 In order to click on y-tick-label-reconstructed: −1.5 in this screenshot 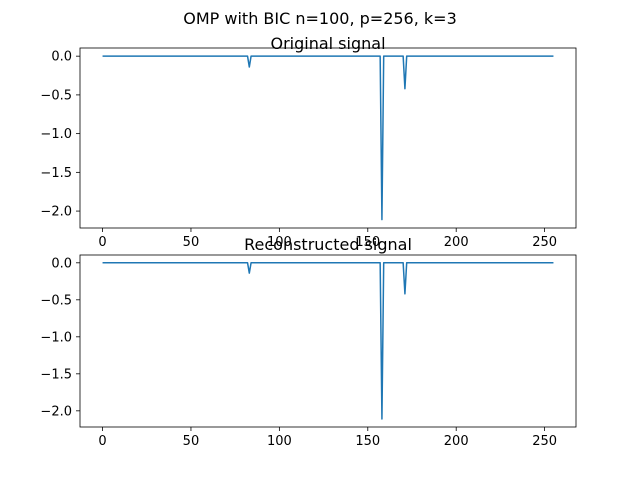, I will do `click(56, 374)`.